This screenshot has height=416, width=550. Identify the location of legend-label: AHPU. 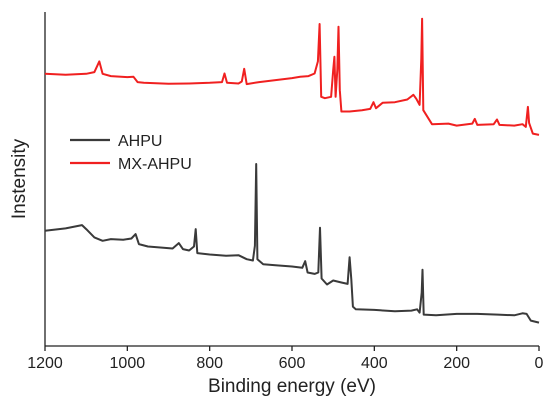
(140, 141).